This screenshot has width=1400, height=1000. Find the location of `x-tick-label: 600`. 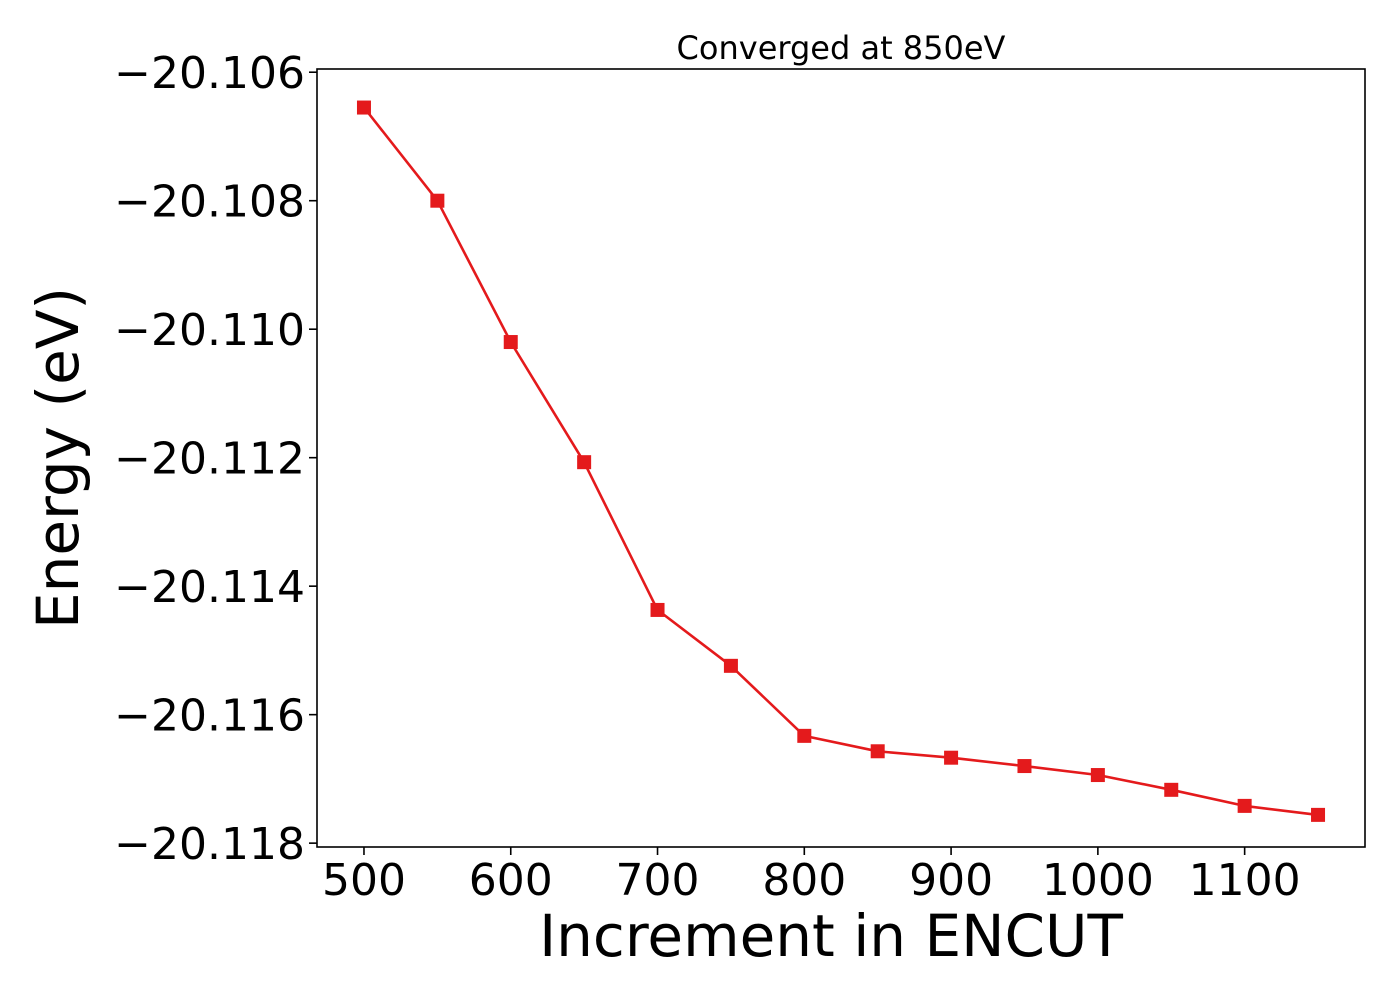

x-tick-label: 600 is located at coordinates (511, 880).